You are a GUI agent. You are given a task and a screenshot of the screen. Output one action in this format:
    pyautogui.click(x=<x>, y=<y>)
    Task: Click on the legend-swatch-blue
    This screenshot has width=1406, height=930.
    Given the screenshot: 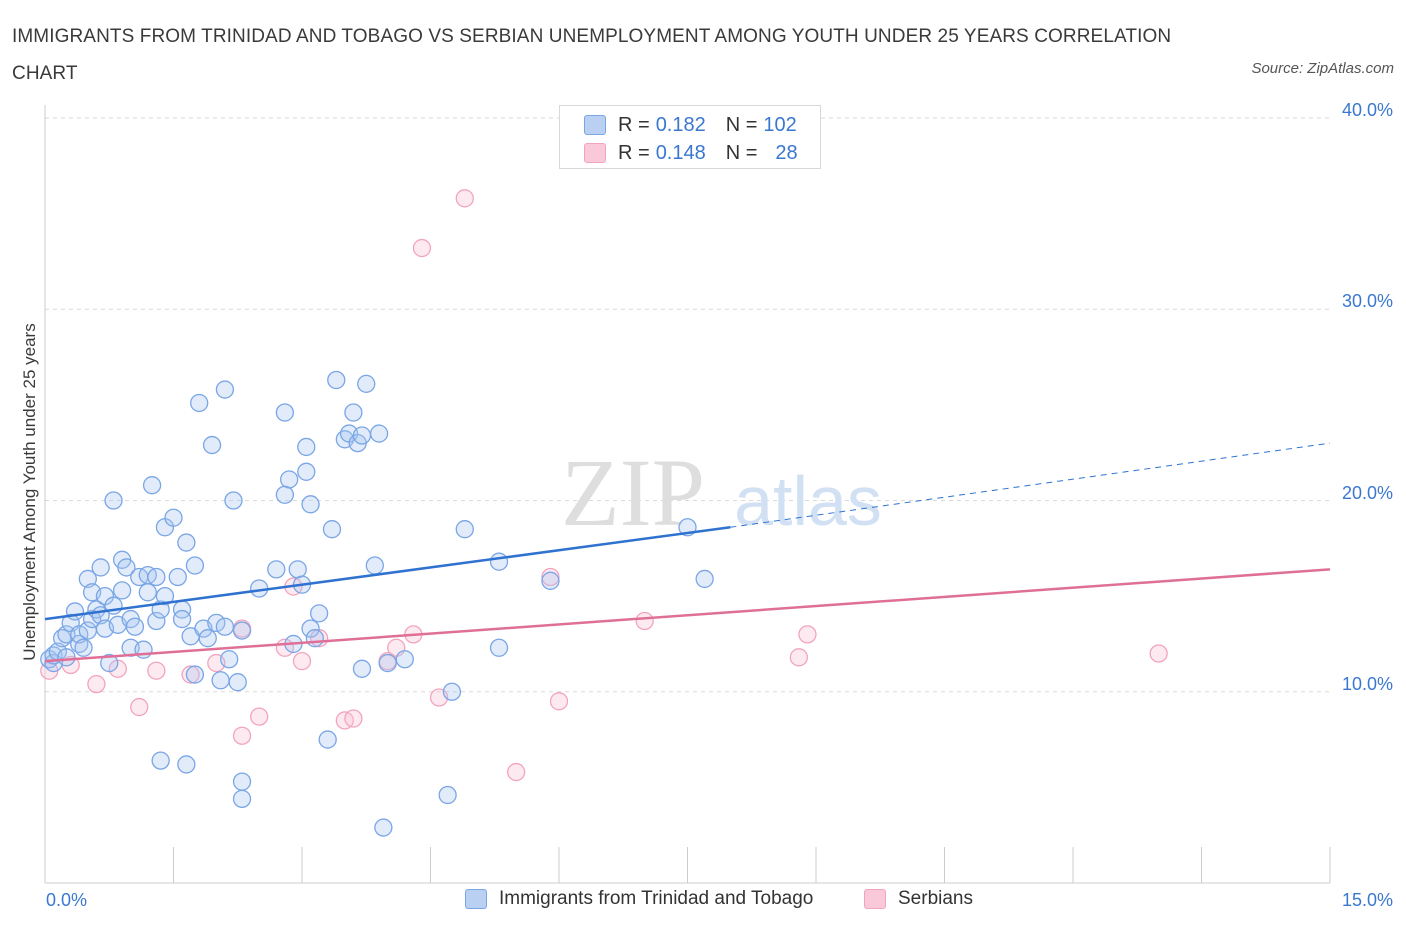 What is the action you would take?
    pyautogui.click(x=595, y=125)
    